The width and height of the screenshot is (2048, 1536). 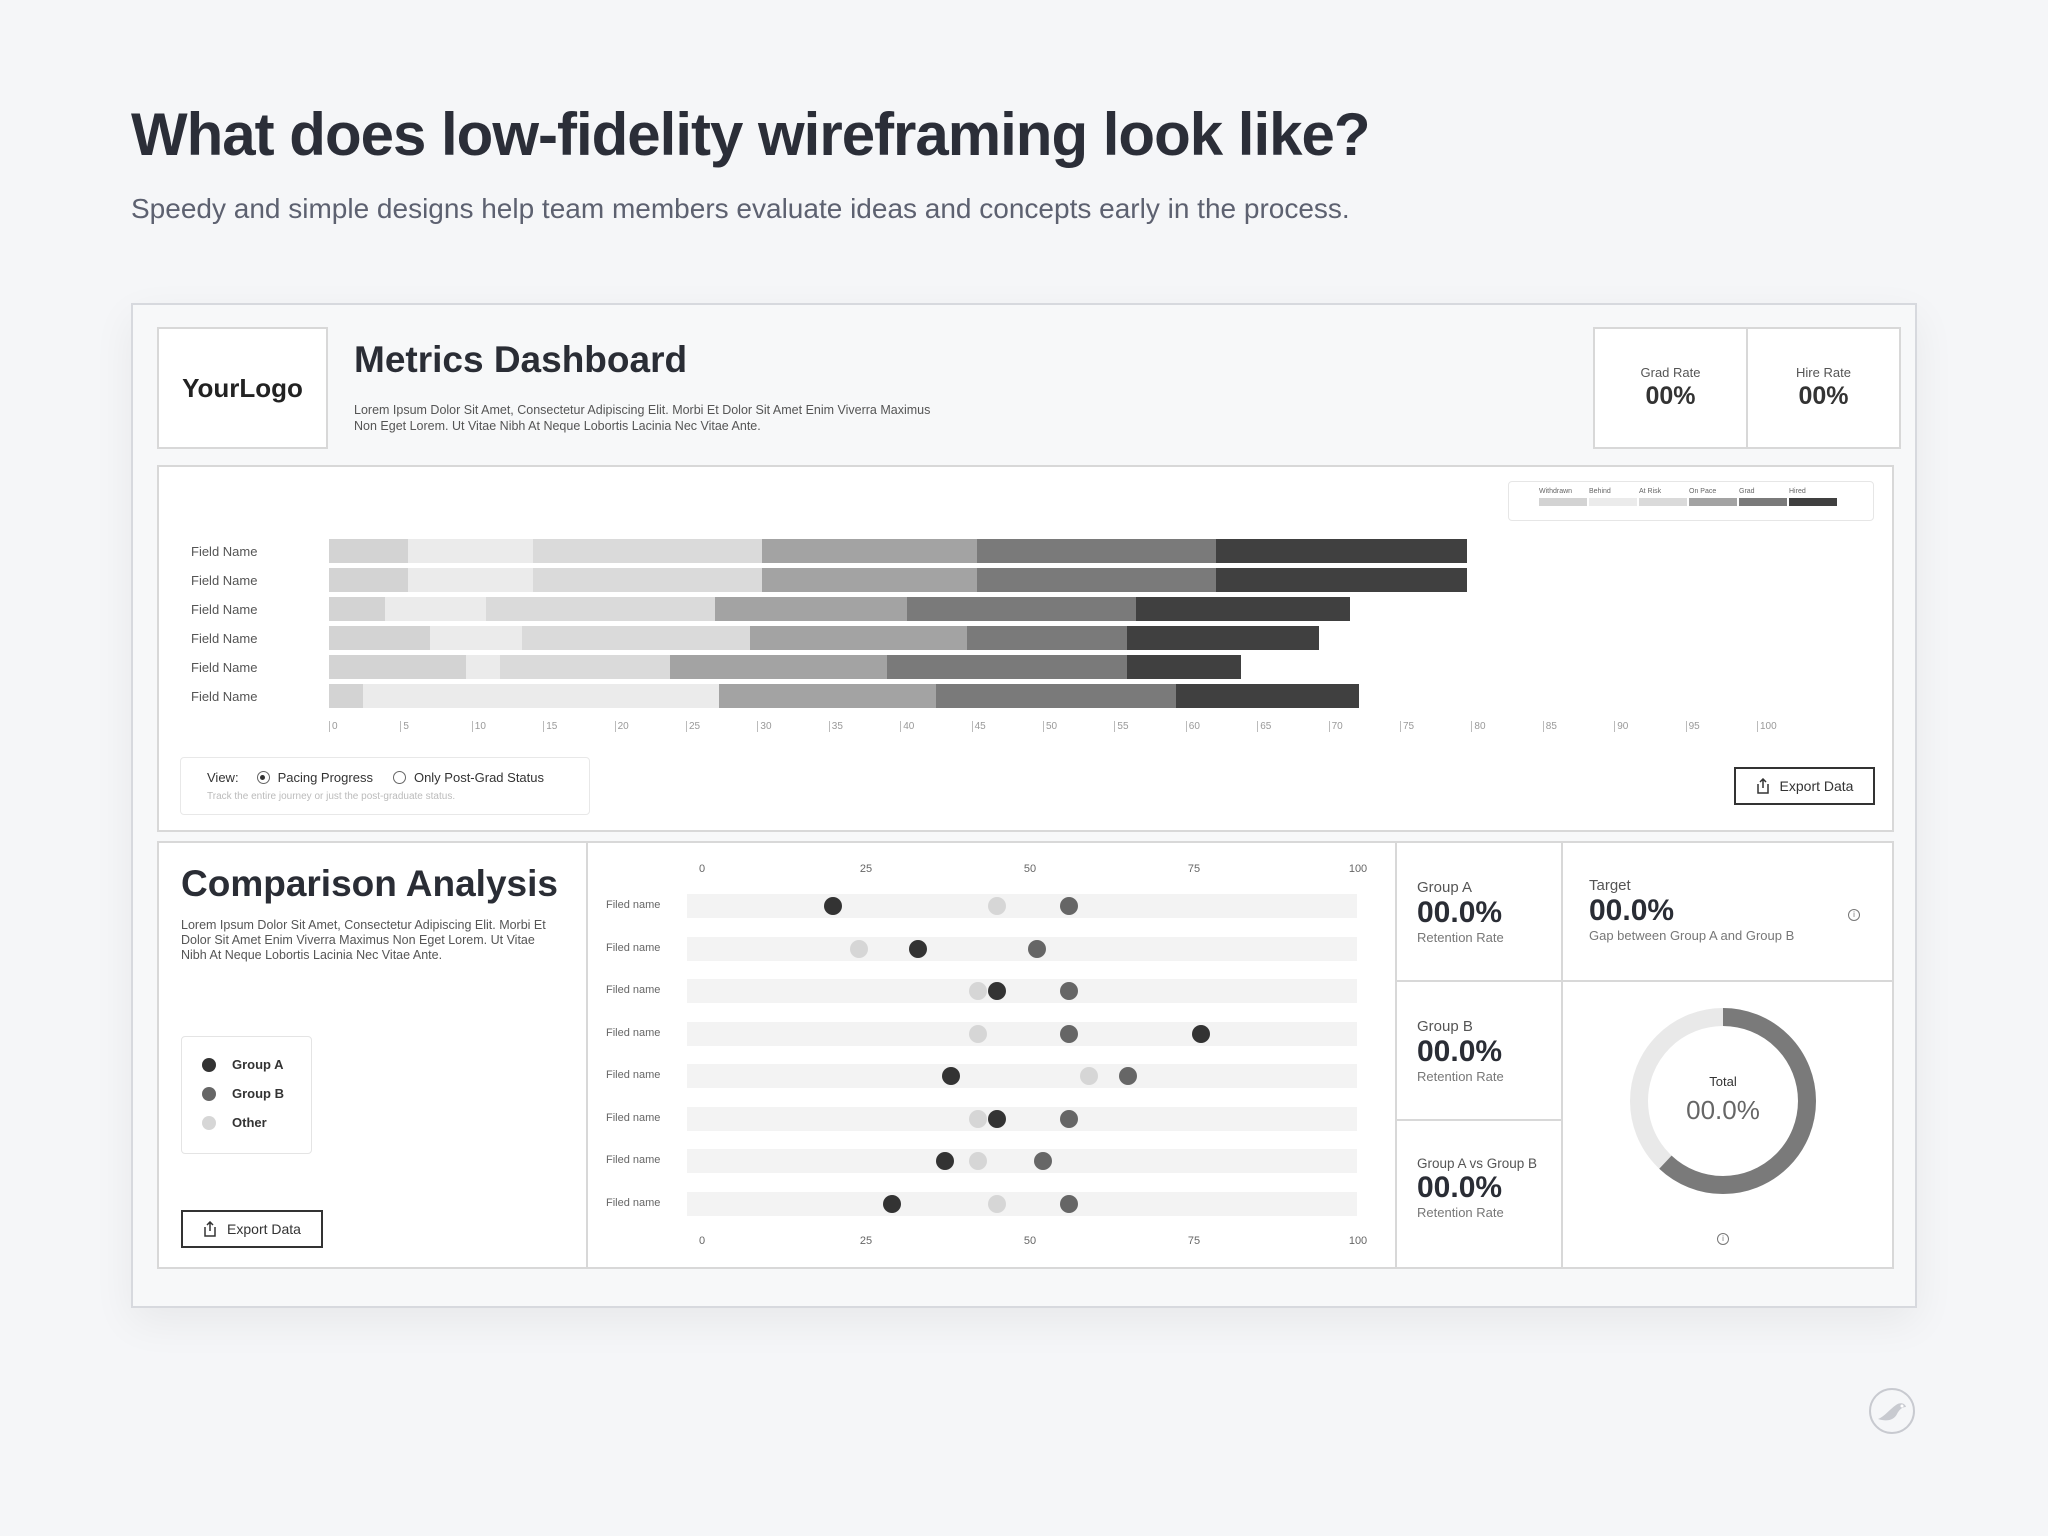 What do you see at coordinates (1763, 502) in the screenshot?
I see `legend-swatch` at bounding box center [1763, 502].